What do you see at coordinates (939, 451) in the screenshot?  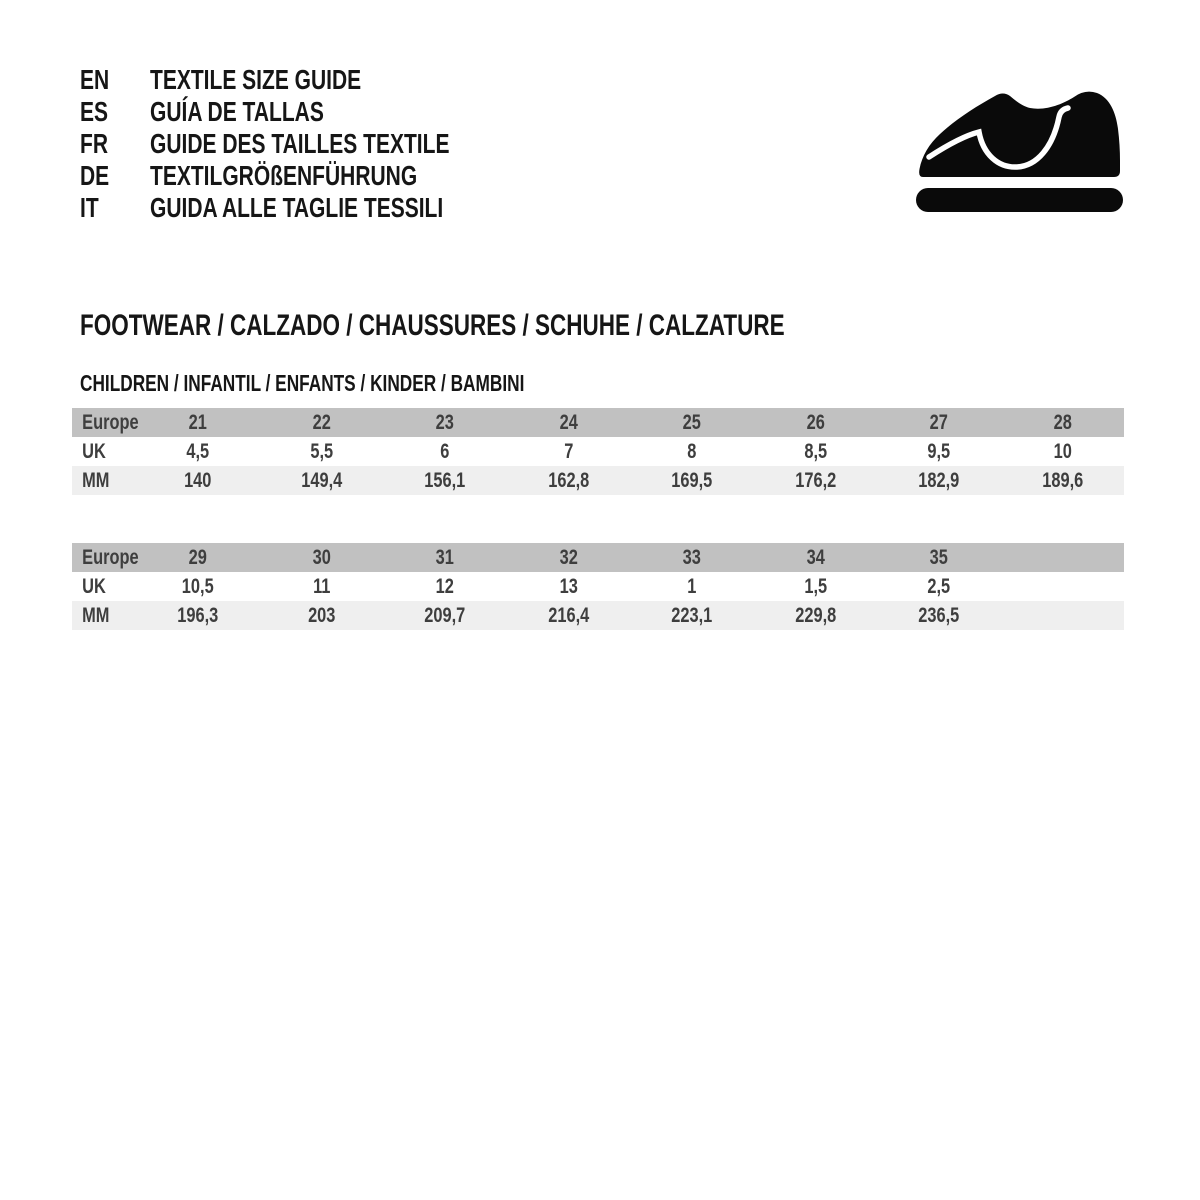 I see `size-value-cell: 9,5` at bounding box center [939, 451].